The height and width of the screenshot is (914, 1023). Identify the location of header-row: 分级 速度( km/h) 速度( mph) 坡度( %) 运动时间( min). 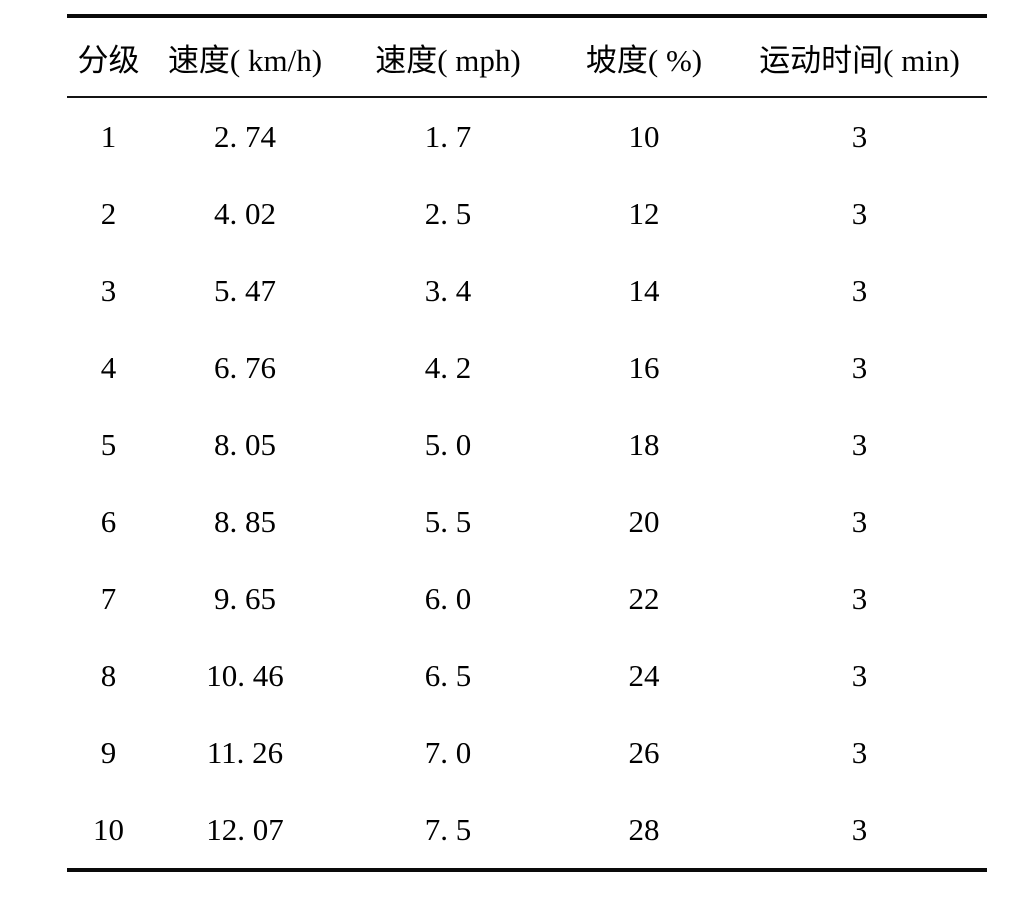
(527, 57).